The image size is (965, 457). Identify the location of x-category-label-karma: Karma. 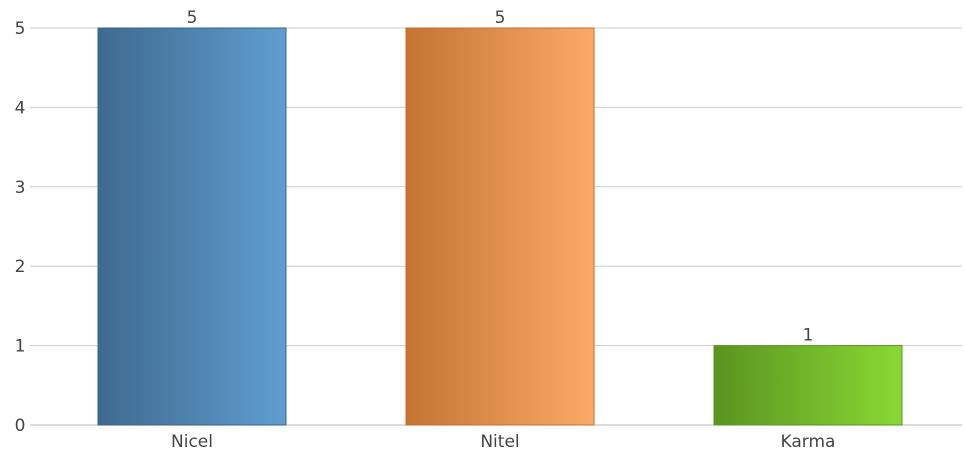
(808, 442).